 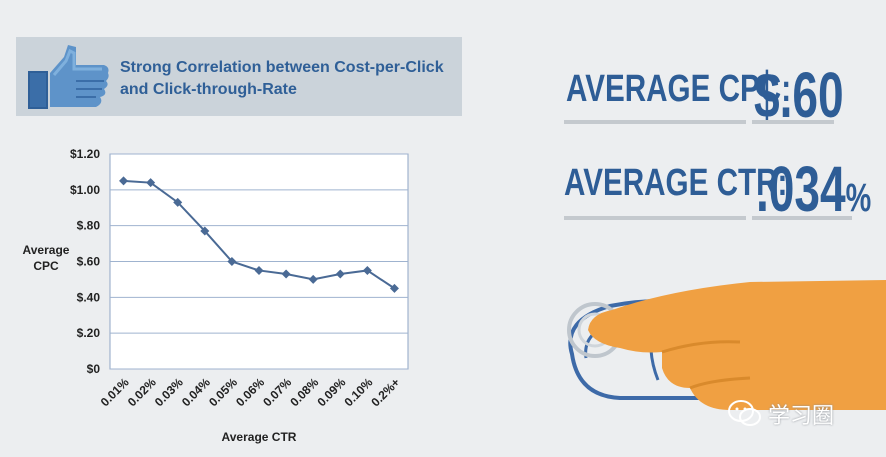 What do you see at coordinates (89, 333) in the screenshot?
I see `y-tick-label: $.20` at bounding box center [89, 333].